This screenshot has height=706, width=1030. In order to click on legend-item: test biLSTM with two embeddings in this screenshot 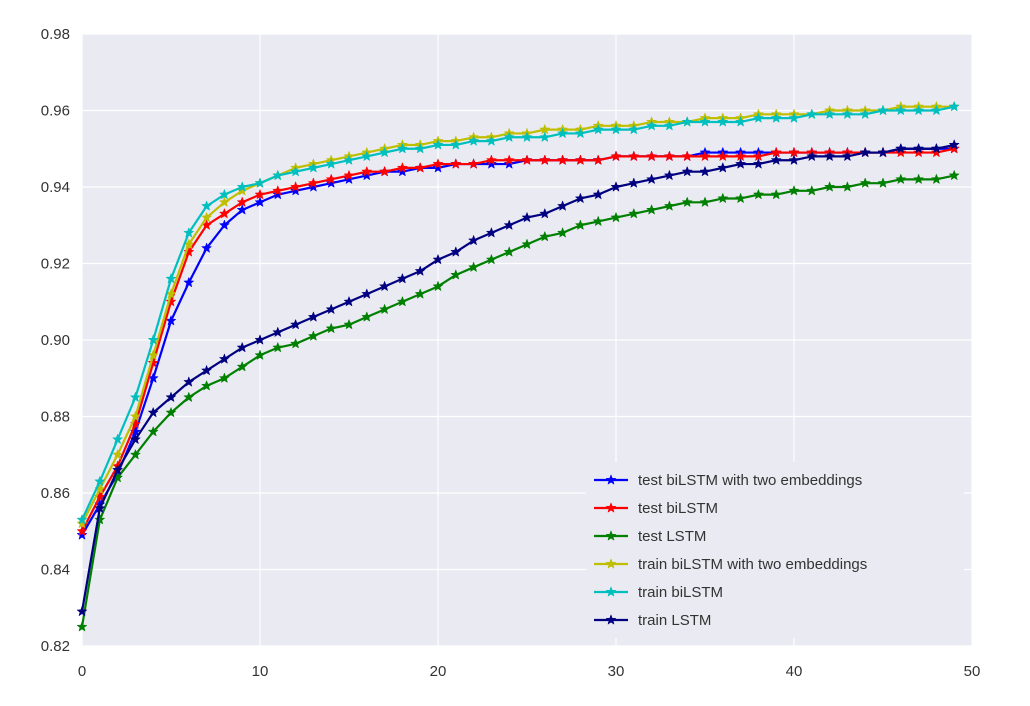, I will do `click(728, 480)`.